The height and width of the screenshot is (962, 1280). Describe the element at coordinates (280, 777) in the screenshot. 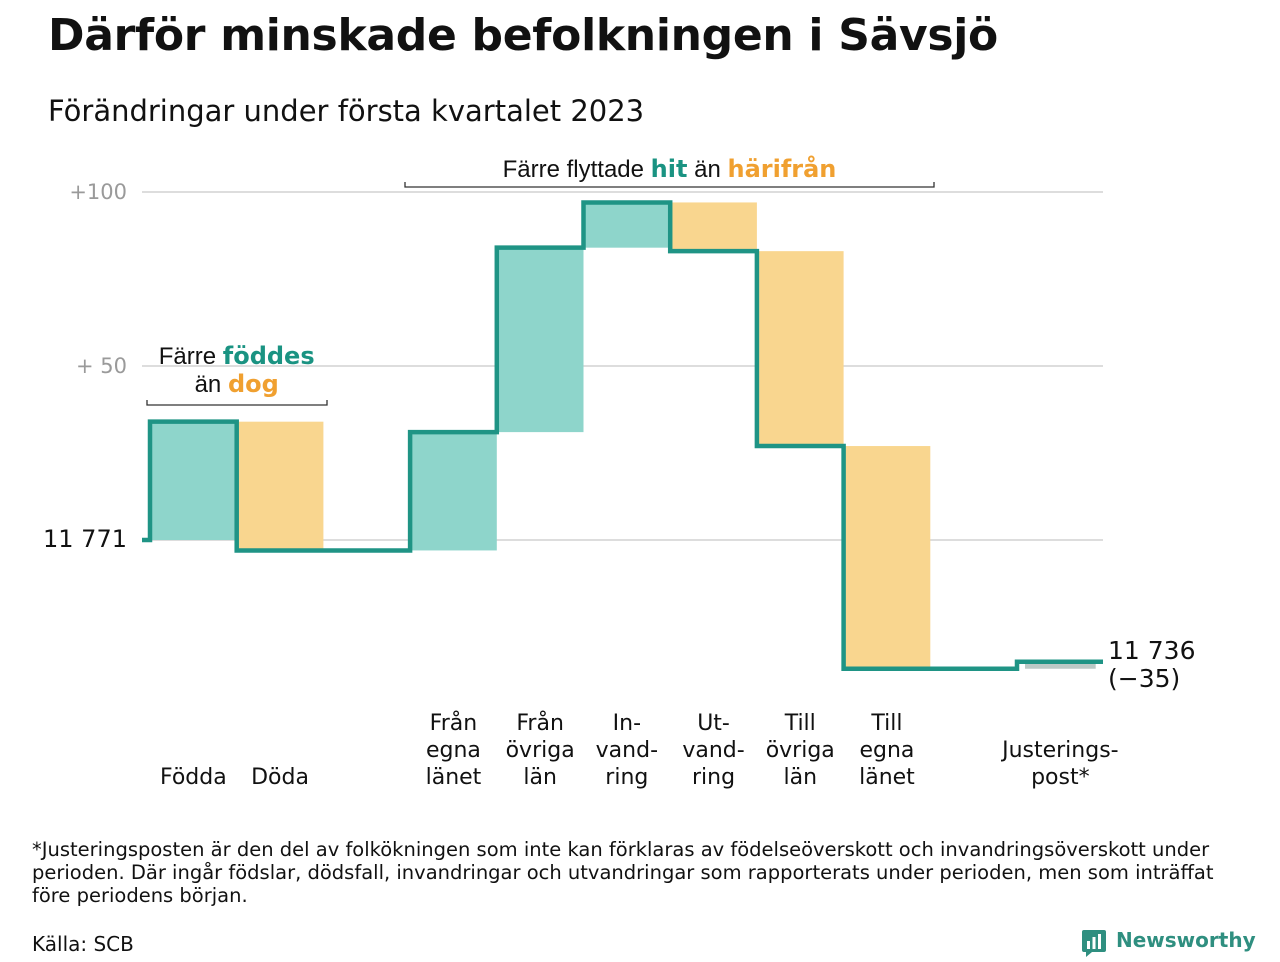

I see `category-label: Döda` at that location.